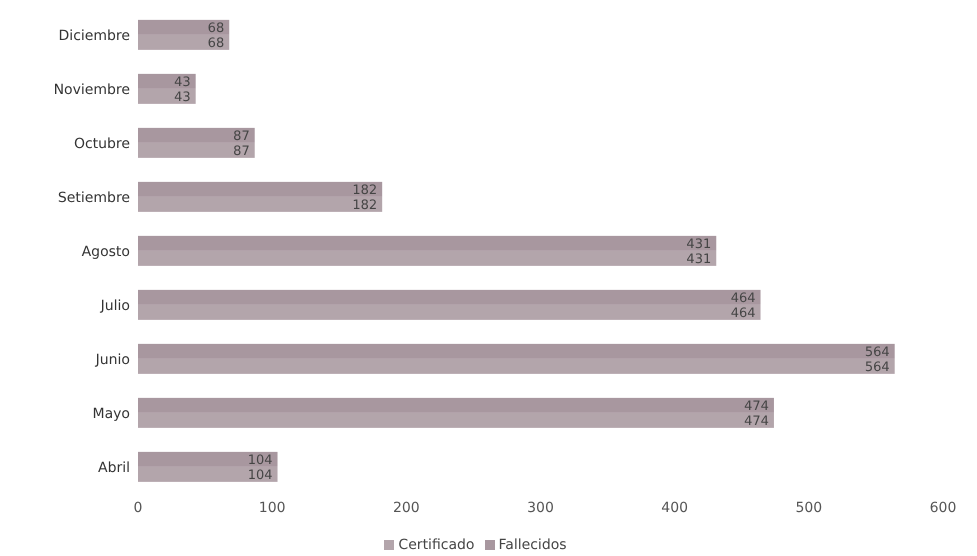  I want to click on x-tick-label: 600, so click(943, 508).